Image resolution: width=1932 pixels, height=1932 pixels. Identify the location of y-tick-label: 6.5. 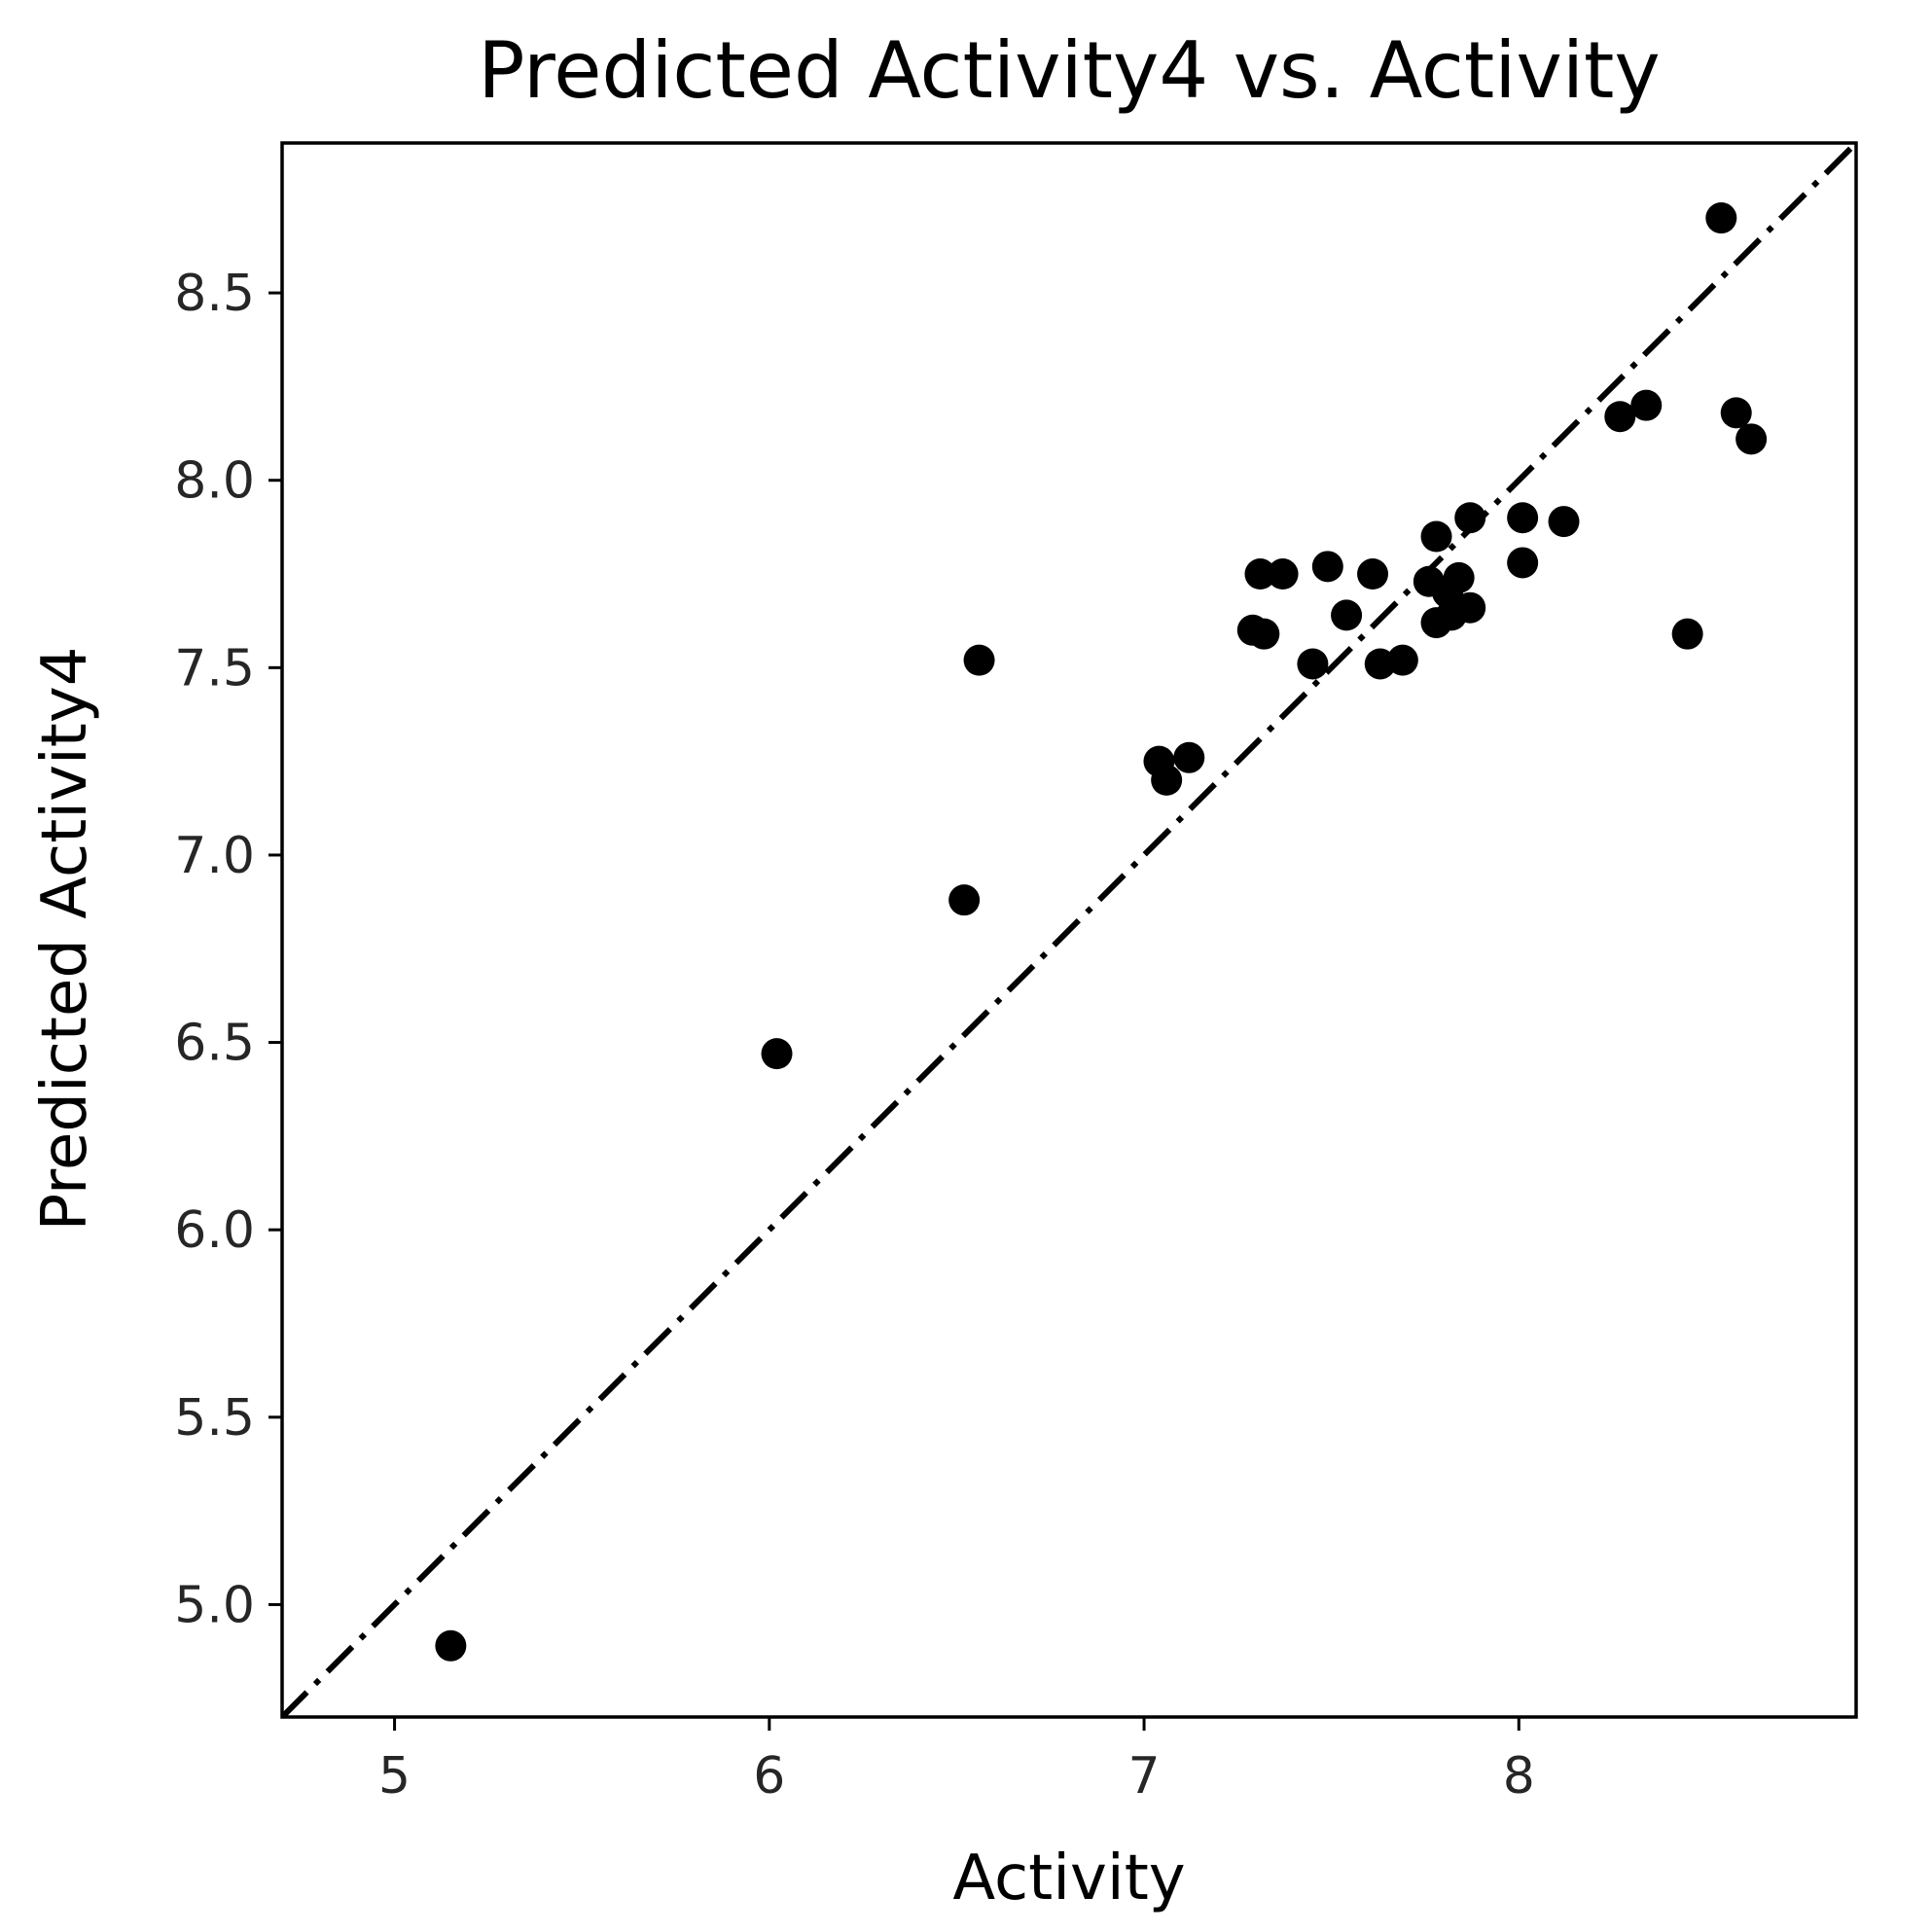
(214, 1044).